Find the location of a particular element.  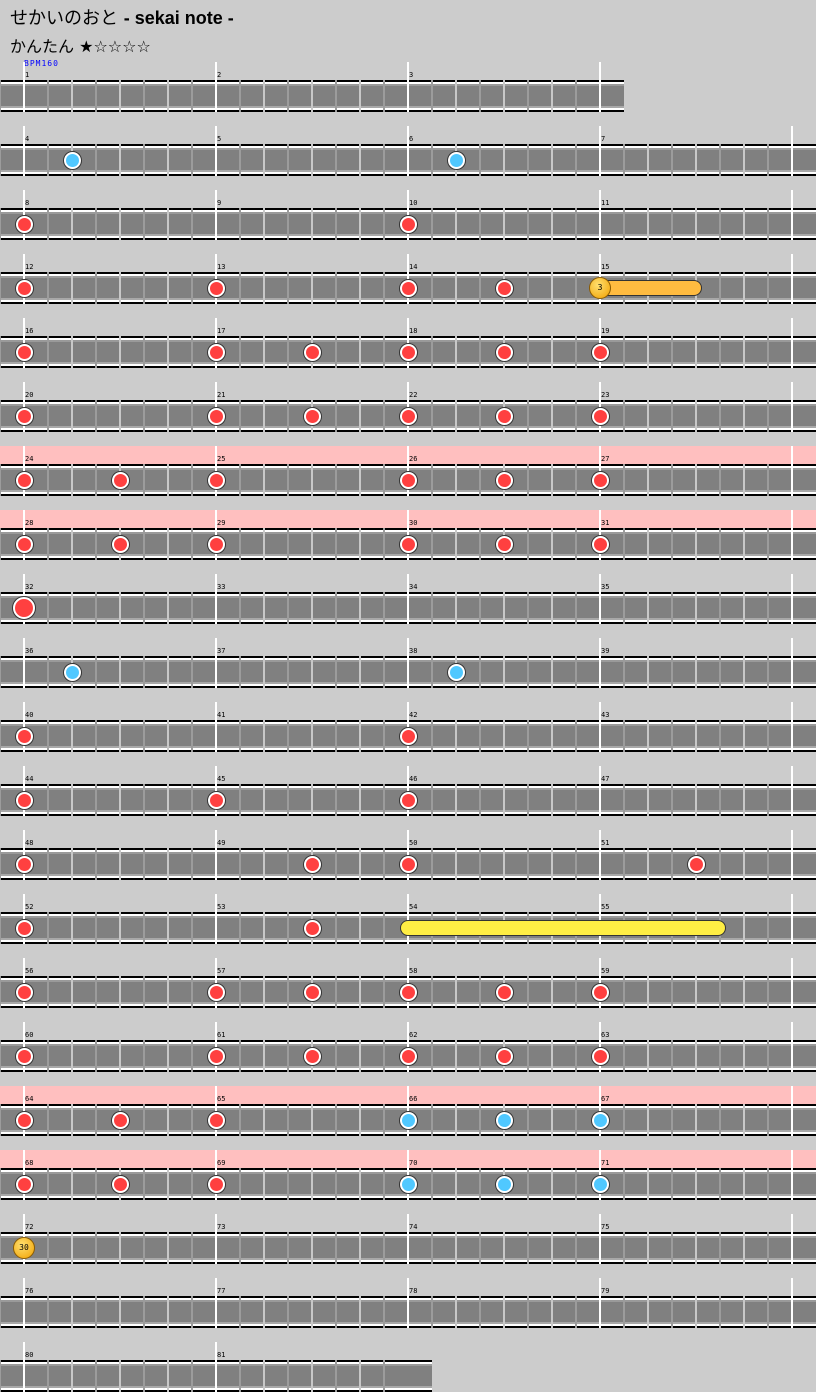

measure-number: 54 is located at coordinates (413, 907).